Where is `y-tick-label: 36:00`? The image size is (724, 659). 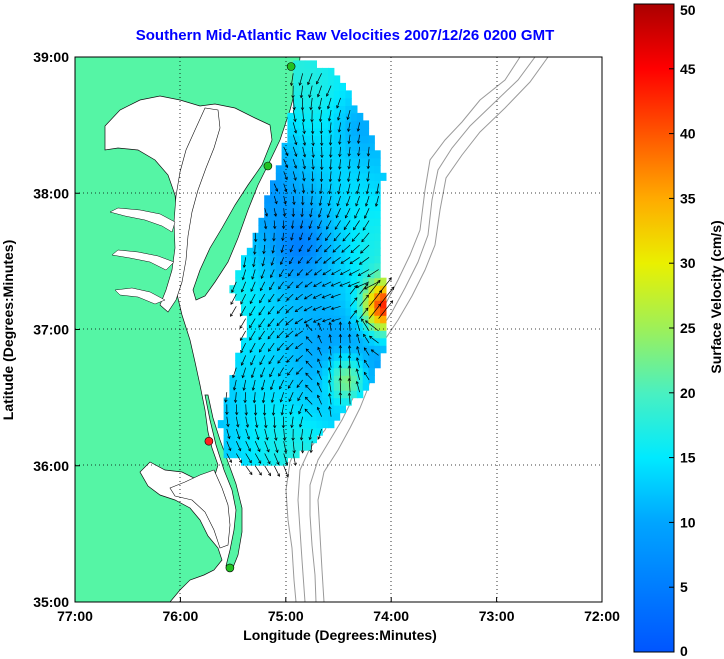
y-tick-label: 36:00 is located at coordinates (51, 466).